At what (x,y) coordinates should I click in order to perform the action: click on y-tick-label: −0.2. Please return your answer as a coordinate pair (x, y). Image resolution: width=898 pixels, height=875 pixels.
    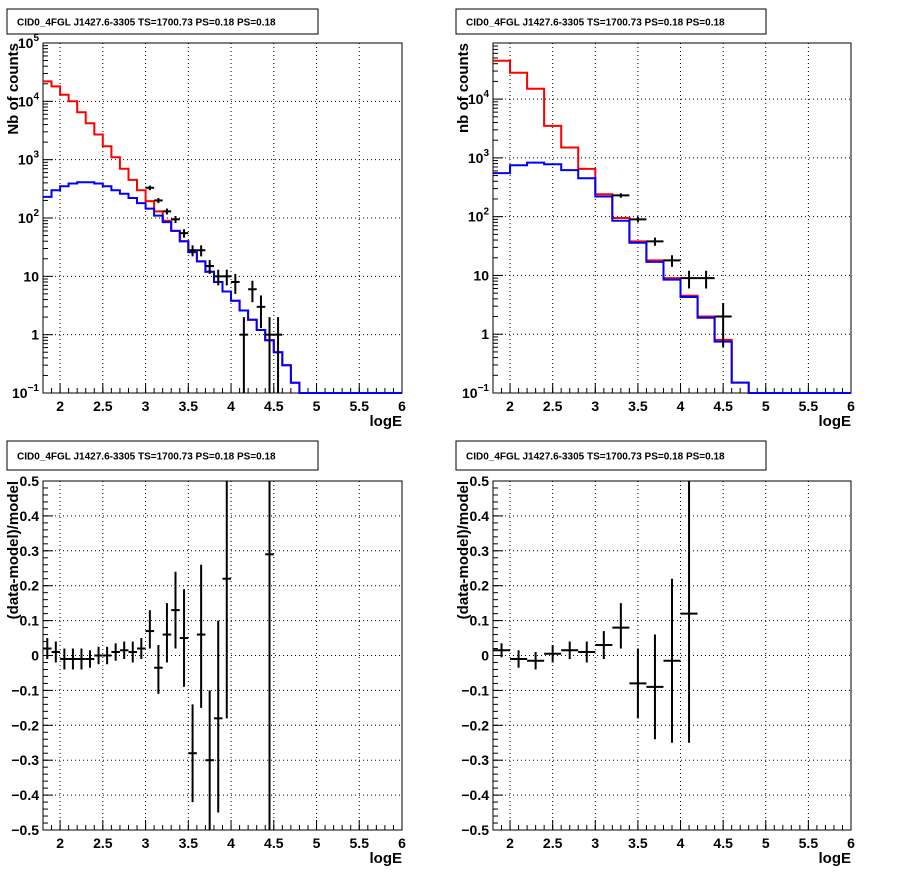
    Looking at the image, I should click on (25, 725).